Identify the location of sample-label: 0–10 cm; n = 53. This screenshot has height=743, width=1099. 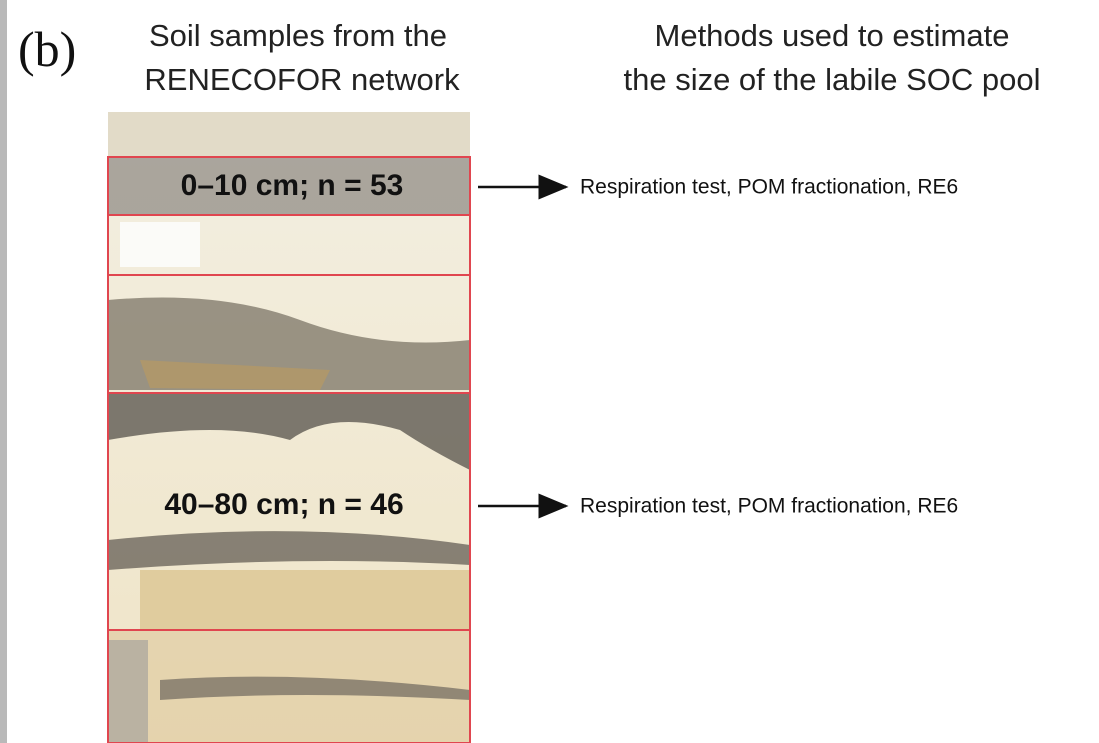
(292, 185).